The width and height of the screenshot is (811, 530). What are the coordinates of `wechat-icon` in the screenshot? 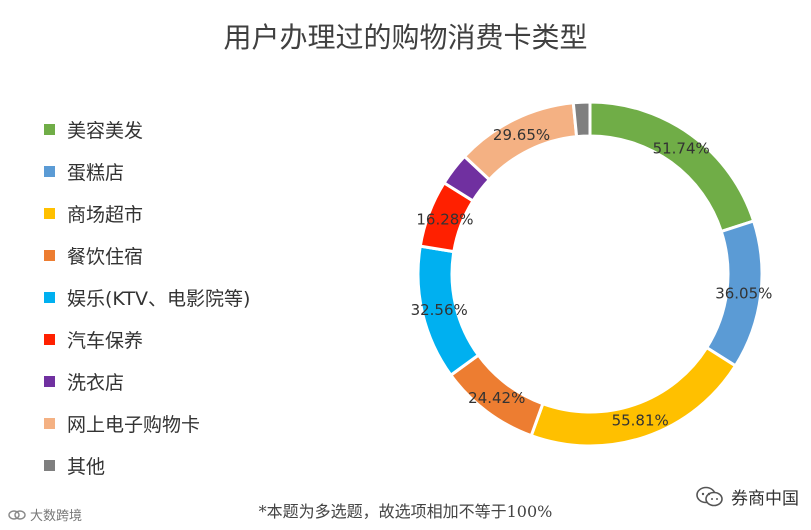 It's located at (709, 496).